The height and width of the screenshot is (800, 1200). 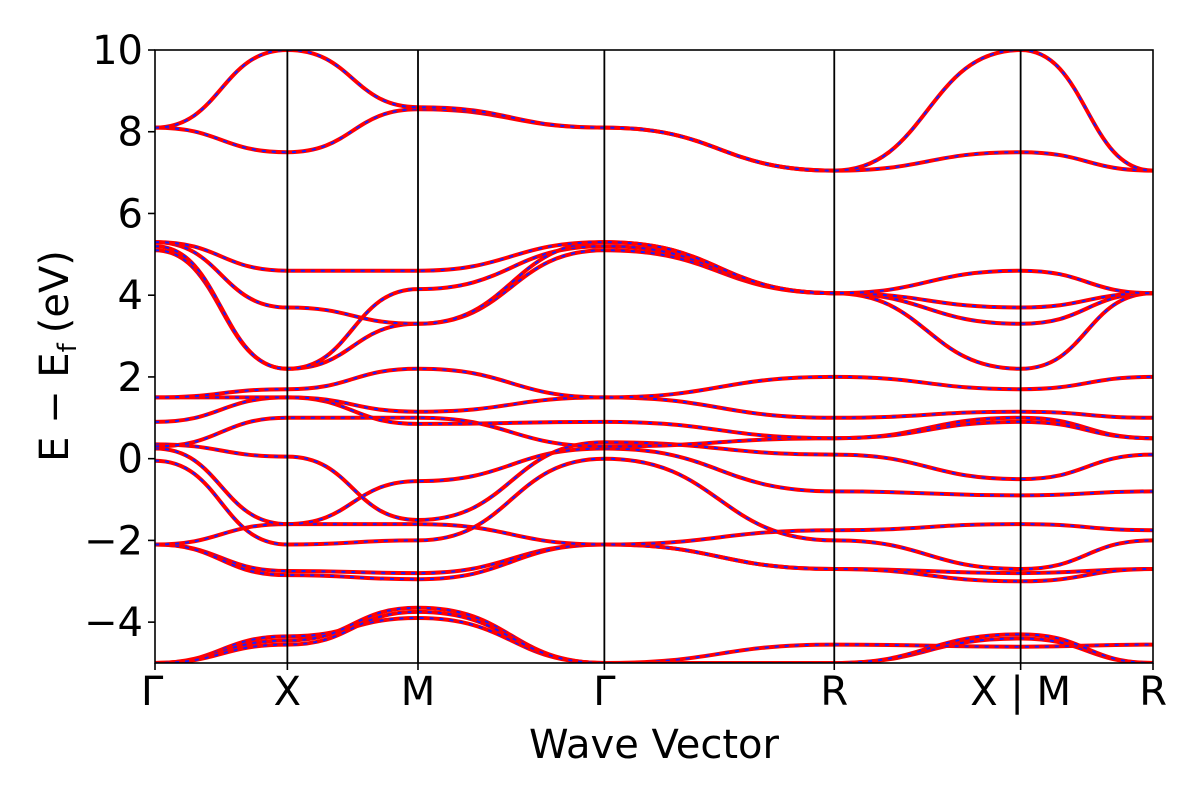 I want to click on x-tick-label-3: M, so click(x=418, y=692).